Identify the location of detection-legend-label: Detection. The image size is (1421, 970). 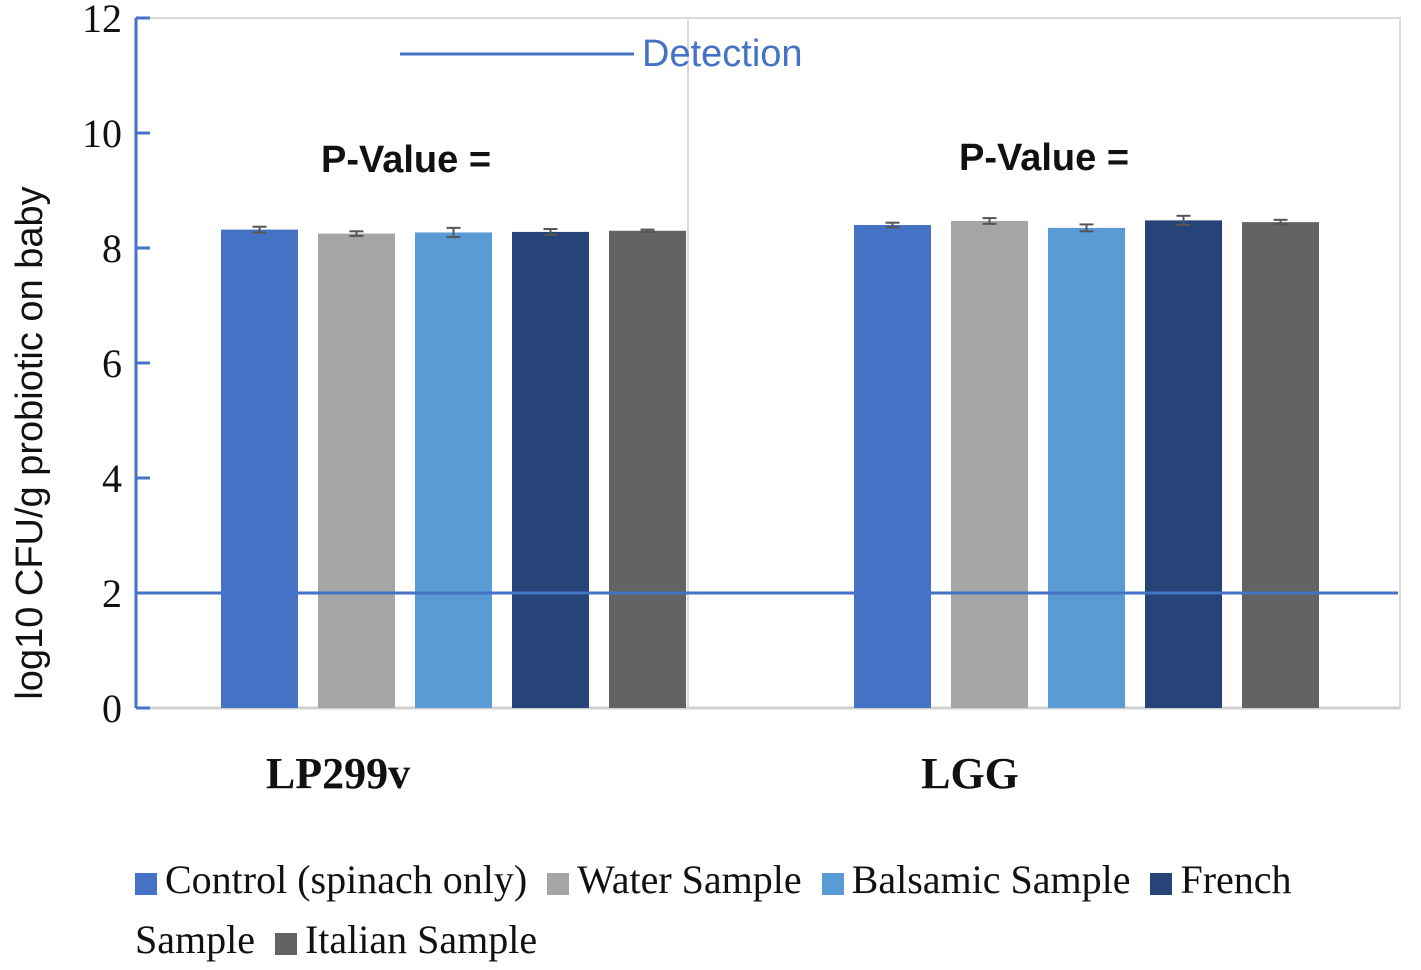
(722, 54).